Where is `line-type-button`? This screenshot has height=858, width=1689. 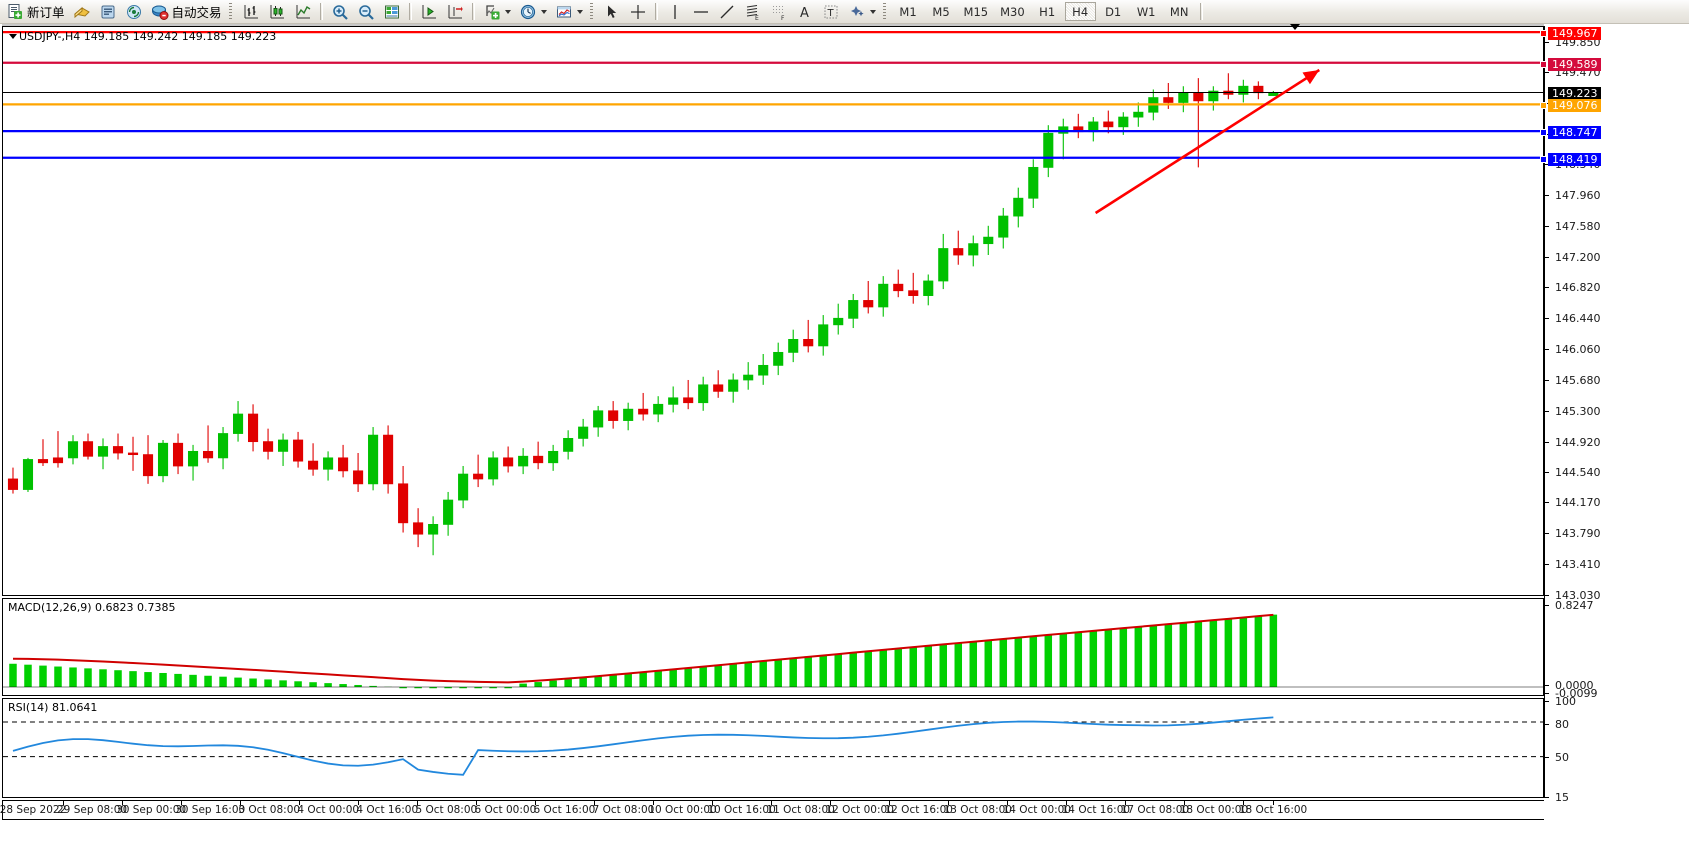 line-type-button is located at coordinates (303, 12).